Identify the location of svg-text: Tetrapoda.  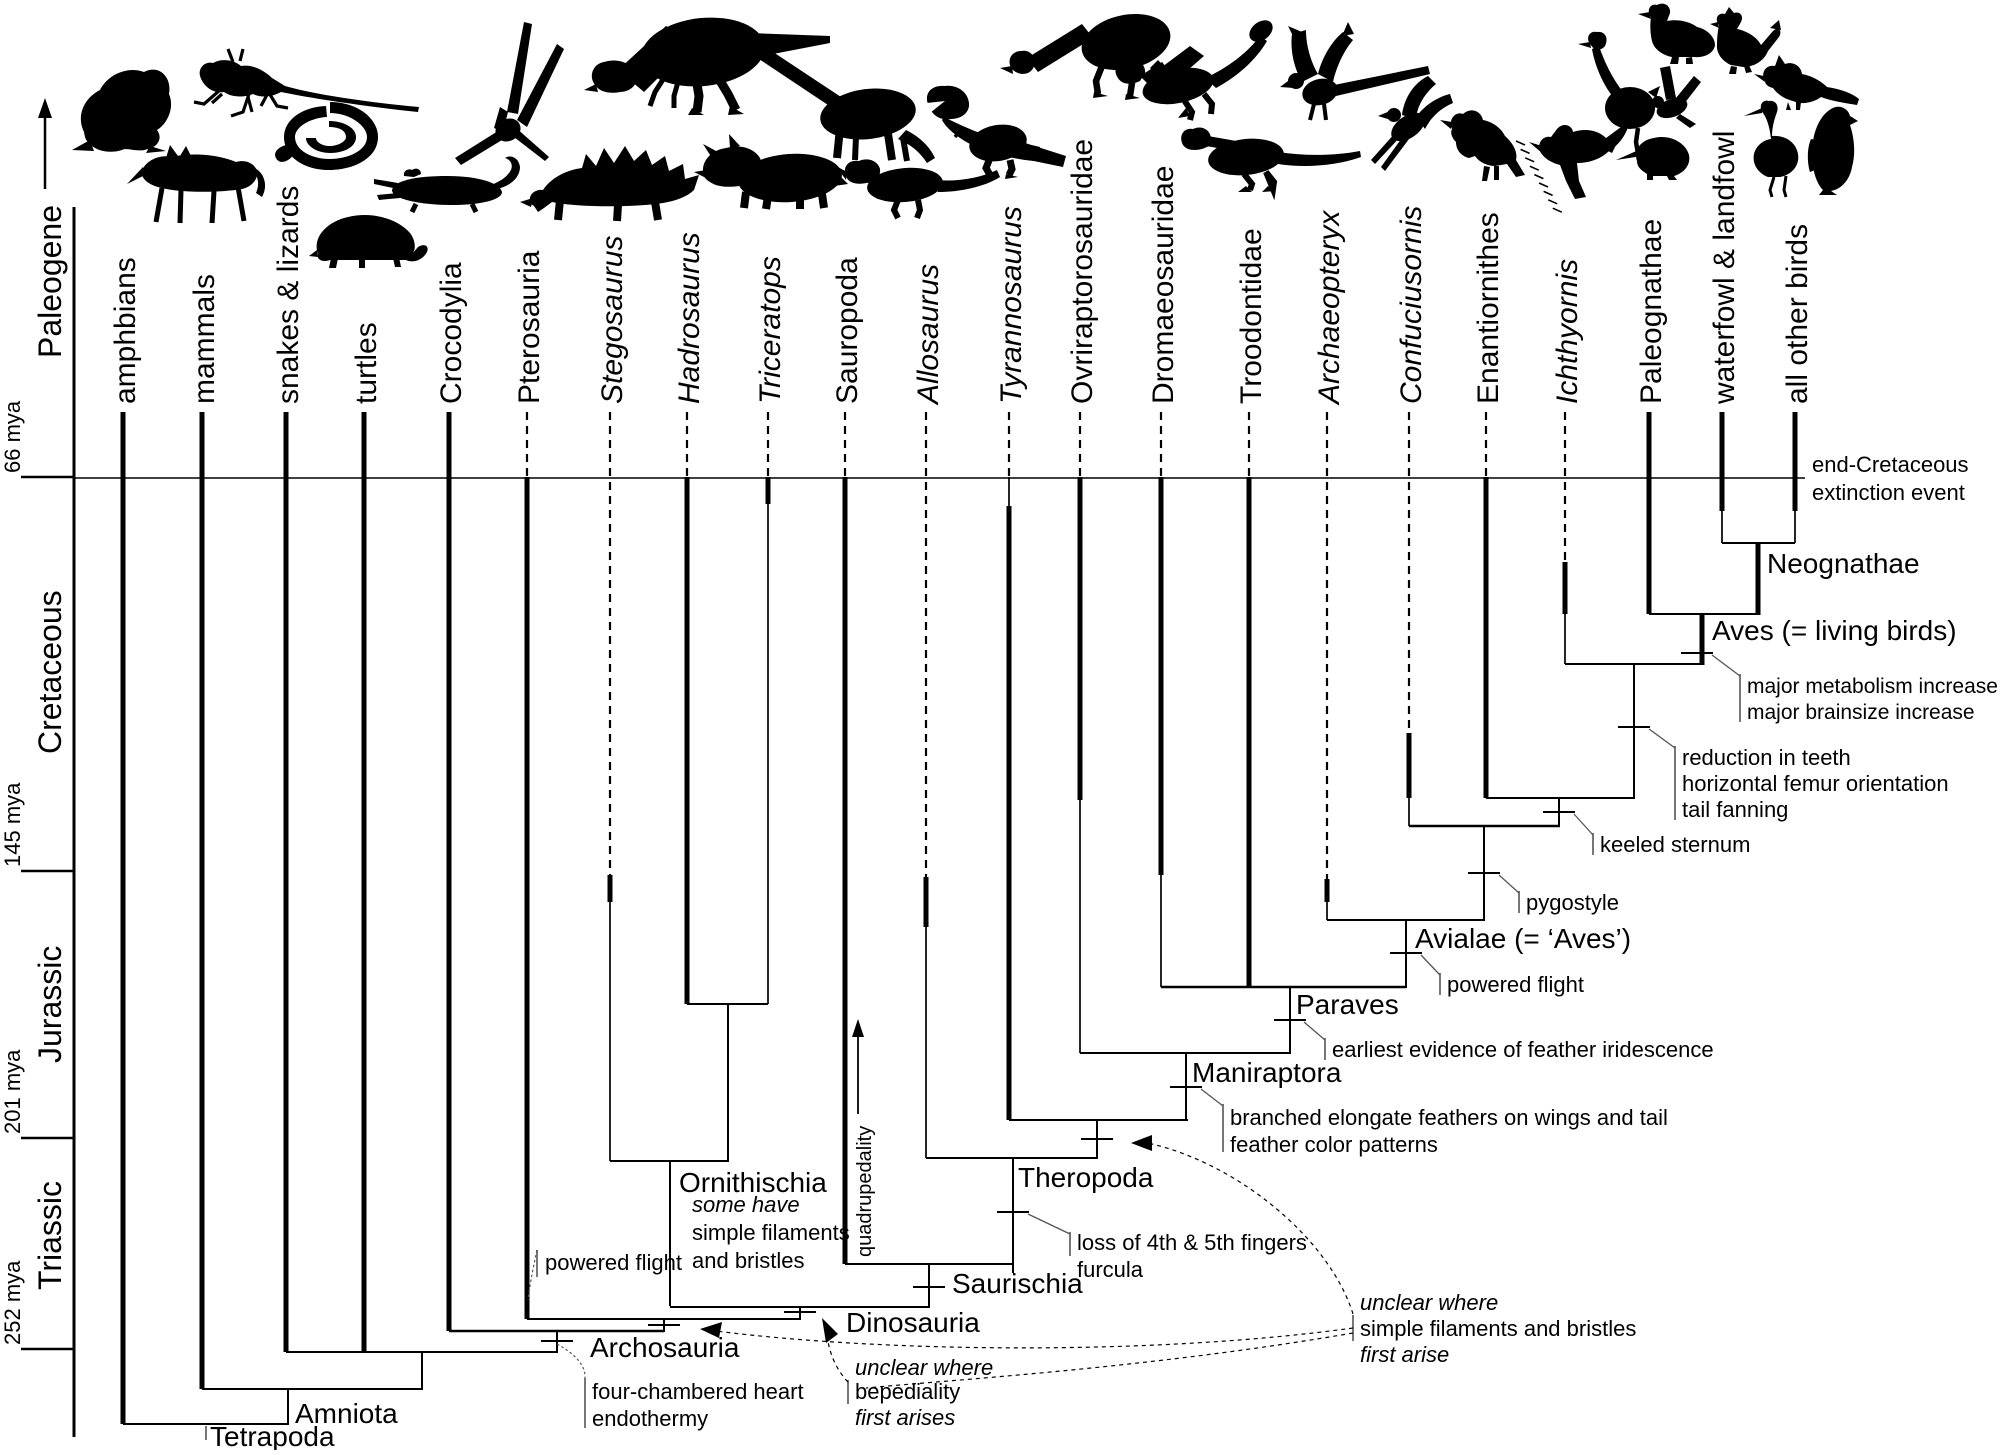
(272, 1435).